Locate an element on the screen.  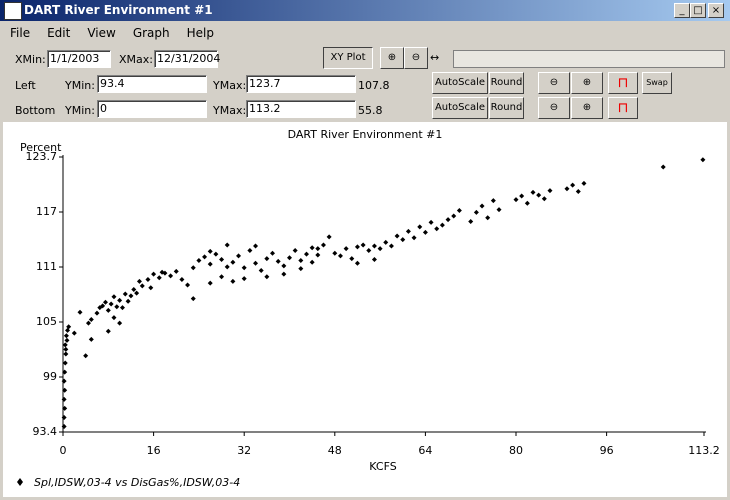
app-icon is located at coordinates (13, 11).